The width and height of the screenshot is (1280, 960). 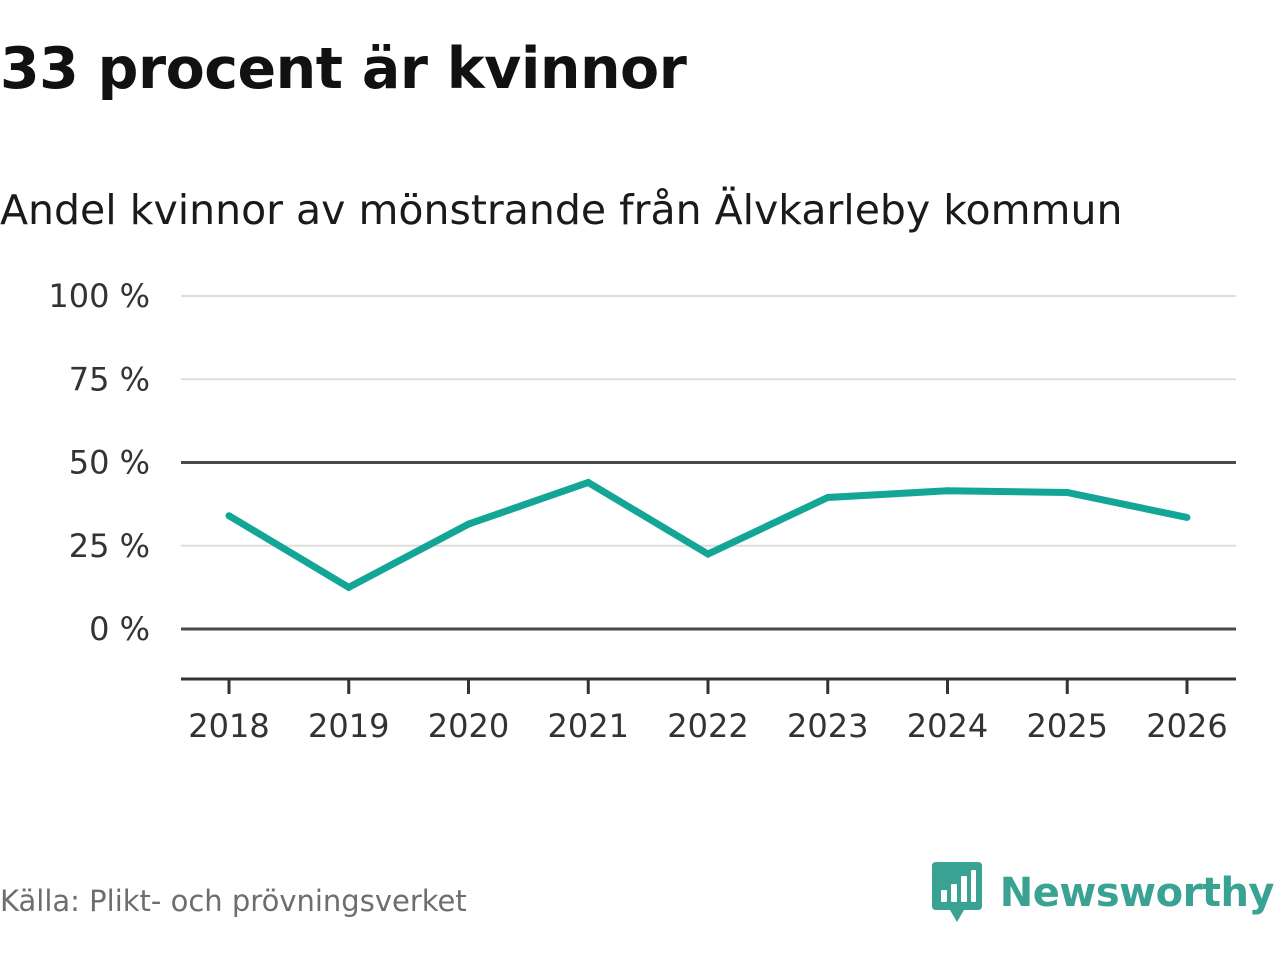 What do you see at coordinates (119, 629) in the screenshot?
I see `y-tick-label: 0 %` at bounding box center [119, 629].